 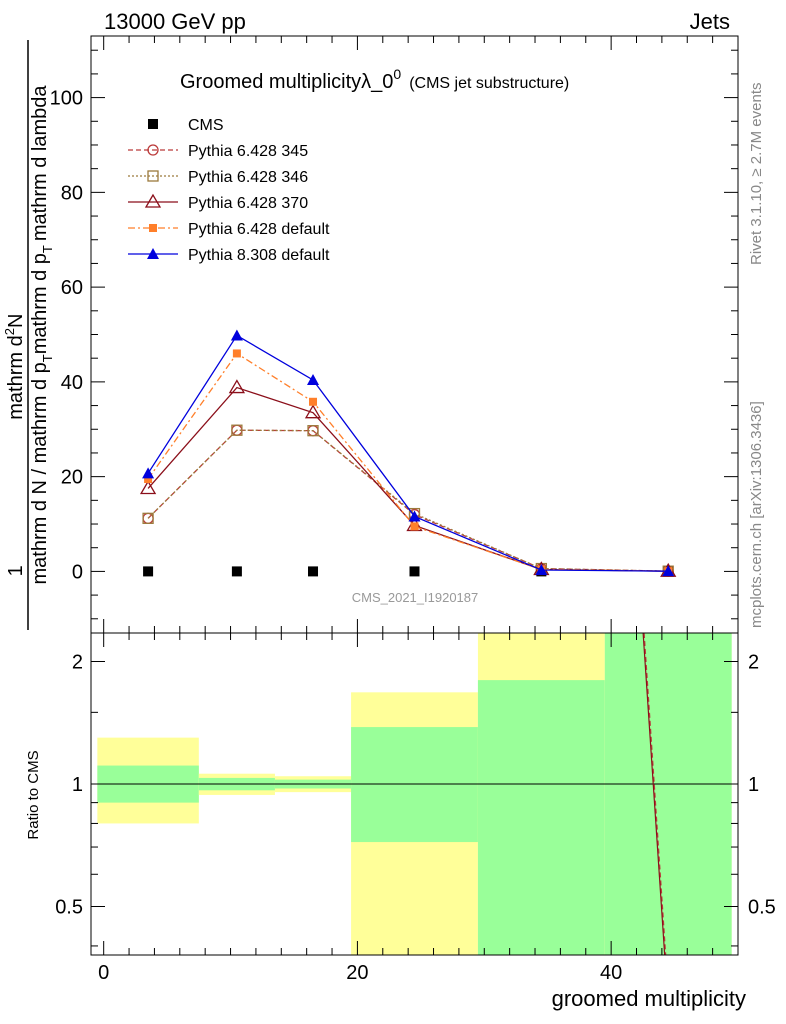 What do you see at coordinates (762, 907) in the screenshot?
I see `ratio-y-tick-label-right: 0.5` at bounding box center [762, 907].